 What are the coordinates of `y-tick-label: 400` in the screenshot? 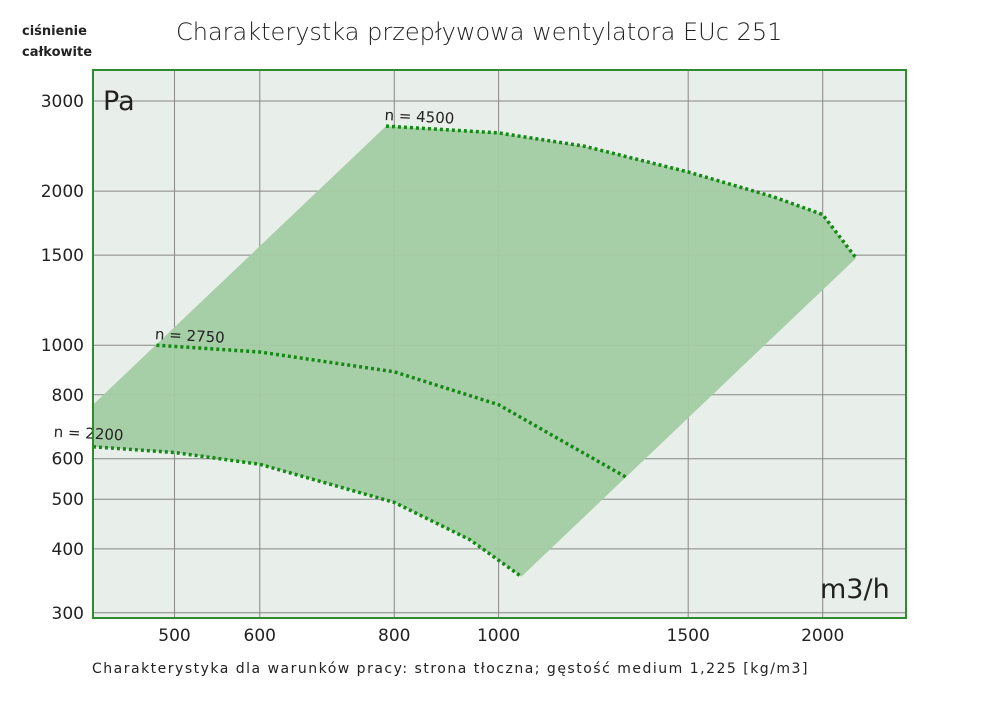 It's located at (68, 550).